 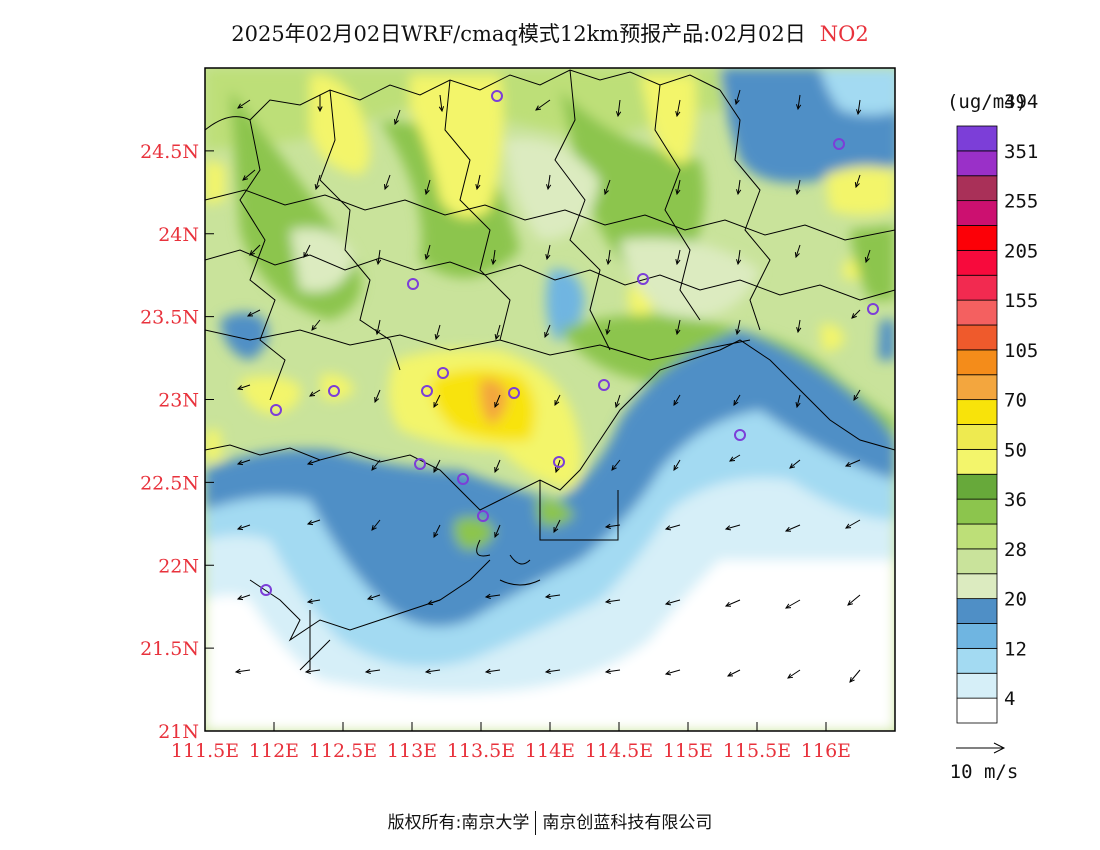 What do you see at coordinates (1009, 699) in the screenshot?
I see `colorbar-label: 4` at bounding box center [1009, 699].